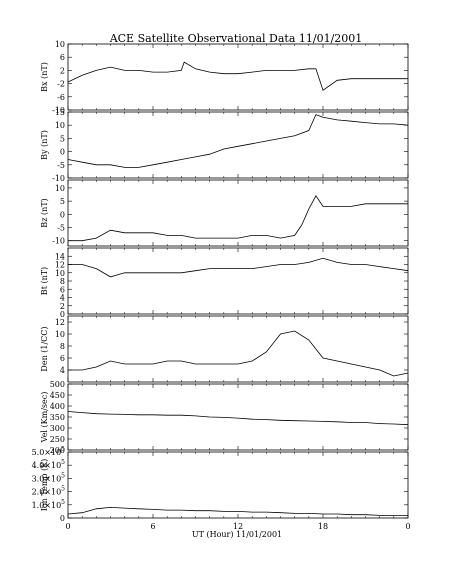  I want to click on y-tick-label: 2.0×10⁵, so click(49, 491).